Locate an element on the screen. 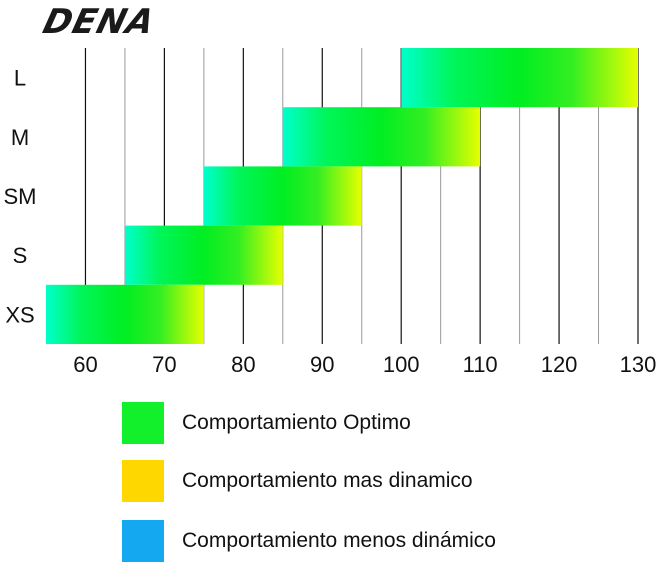 This screenshot has width=659, height=567. bar-l is located at coordinates (519, 78).